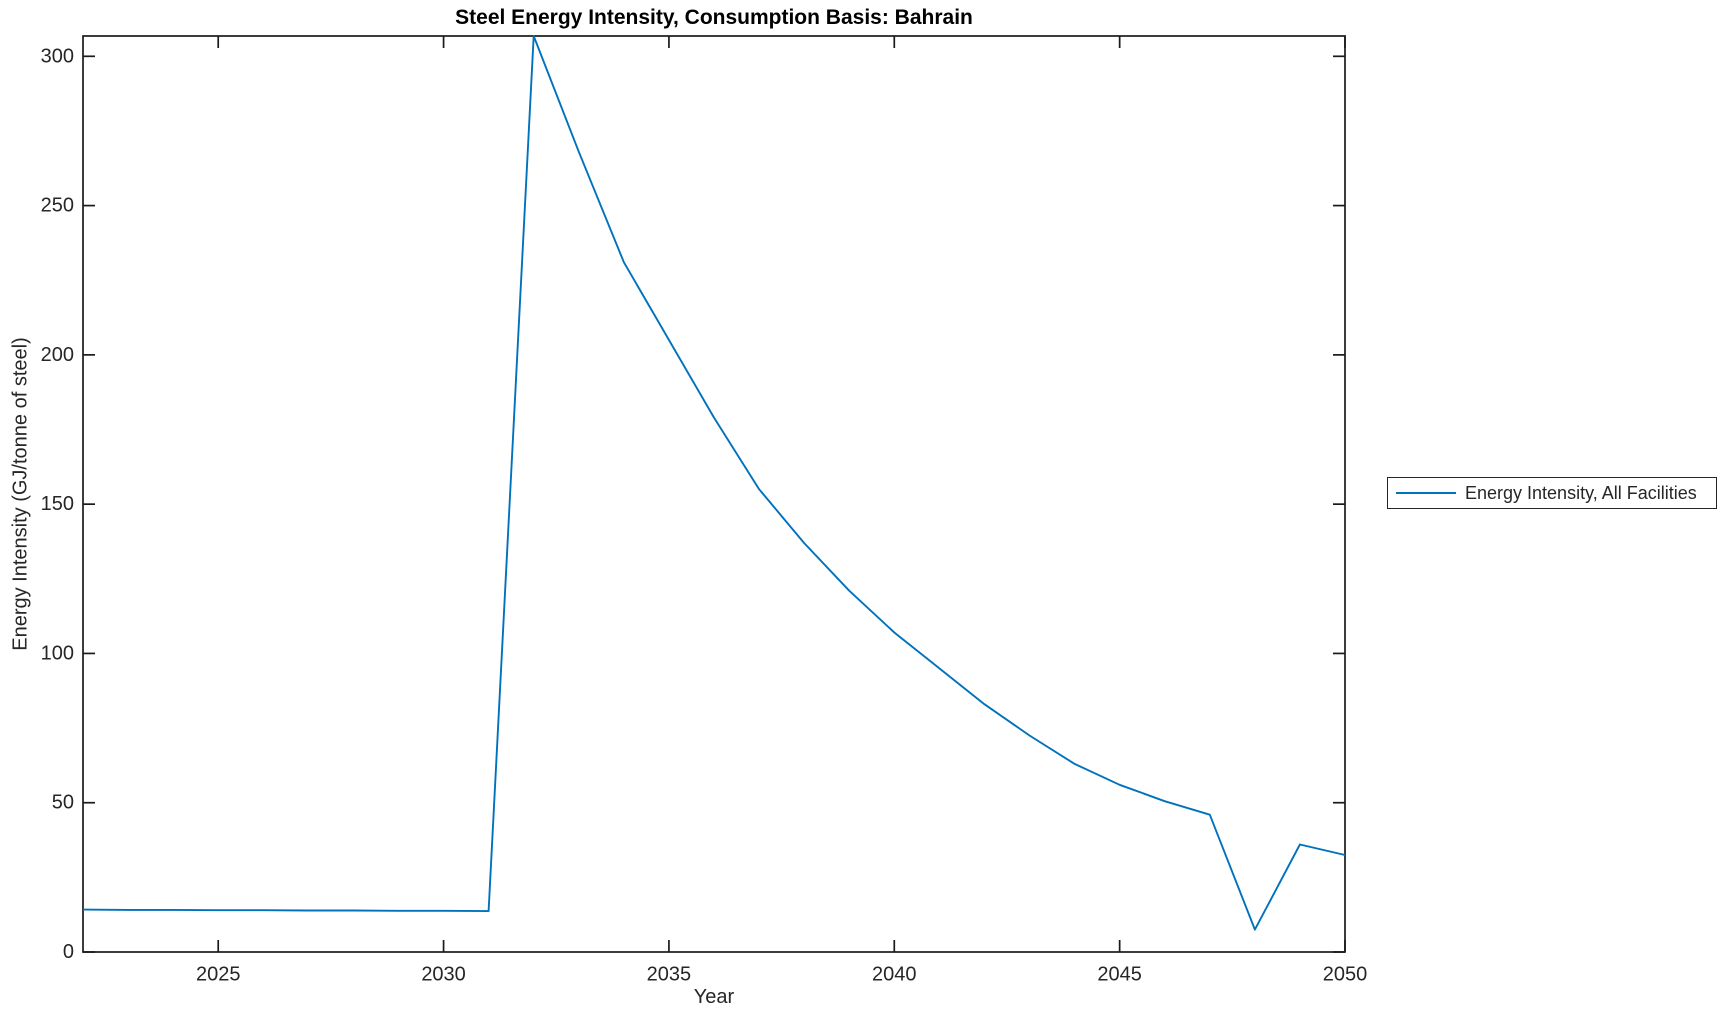  What do you see at coordinates (669, 975) in the screenshot?
I see `x-tick-label: 2035` at bounding box center [669, 975].